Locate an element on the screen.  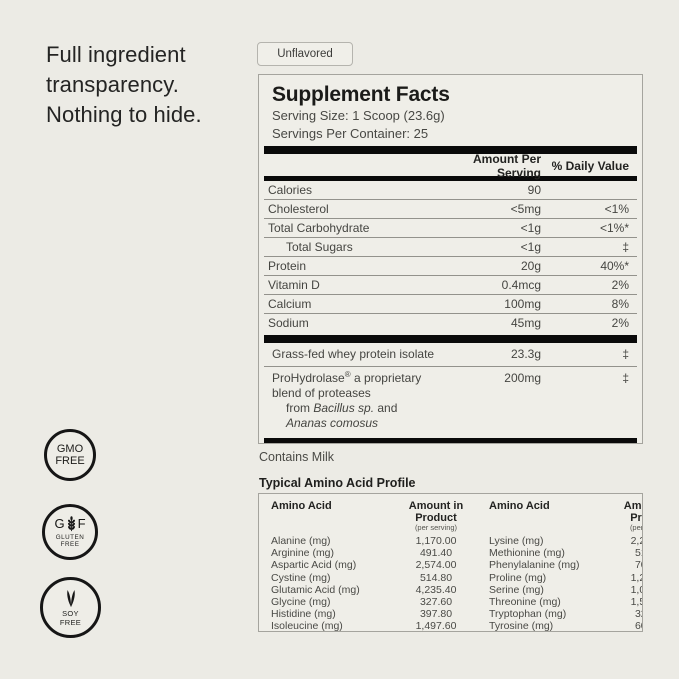
servings-per-container: Servings Per Container: 25 is located at coordinates (350, 133).